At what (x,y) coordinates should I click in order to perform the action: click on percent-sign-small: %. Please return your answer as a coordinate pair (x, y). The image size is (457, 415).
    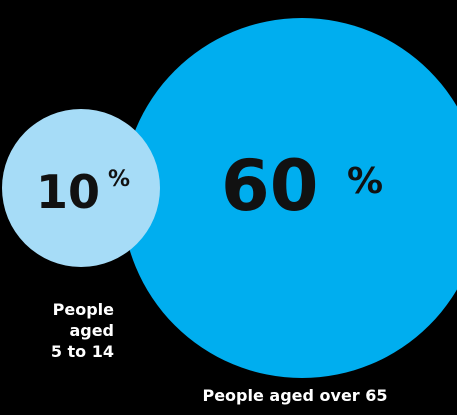
    Looking at the image, I should click on (119, 179).